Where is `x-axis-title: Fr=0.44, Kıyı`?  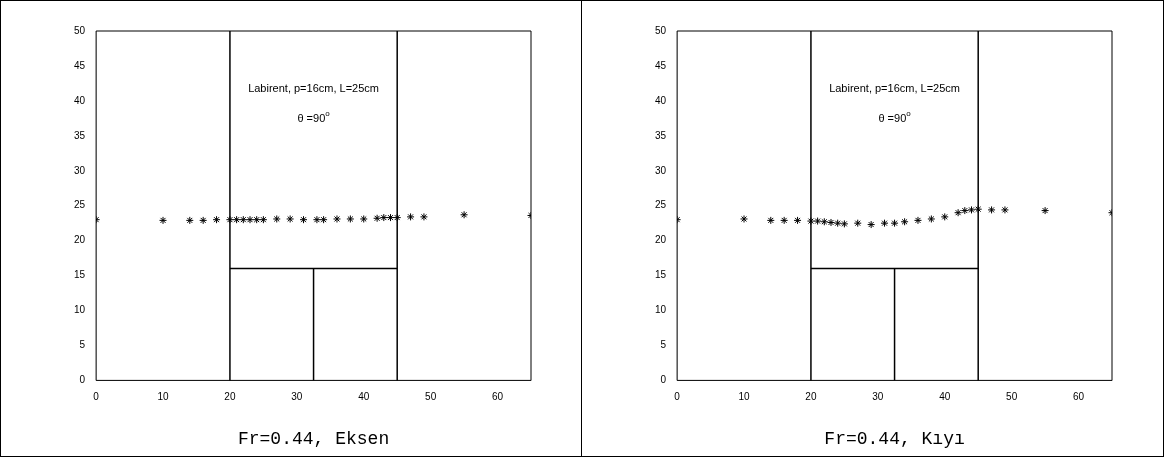 x-axis-title: Fr=0.44, Kıyı is located at coordinates (894, 438).